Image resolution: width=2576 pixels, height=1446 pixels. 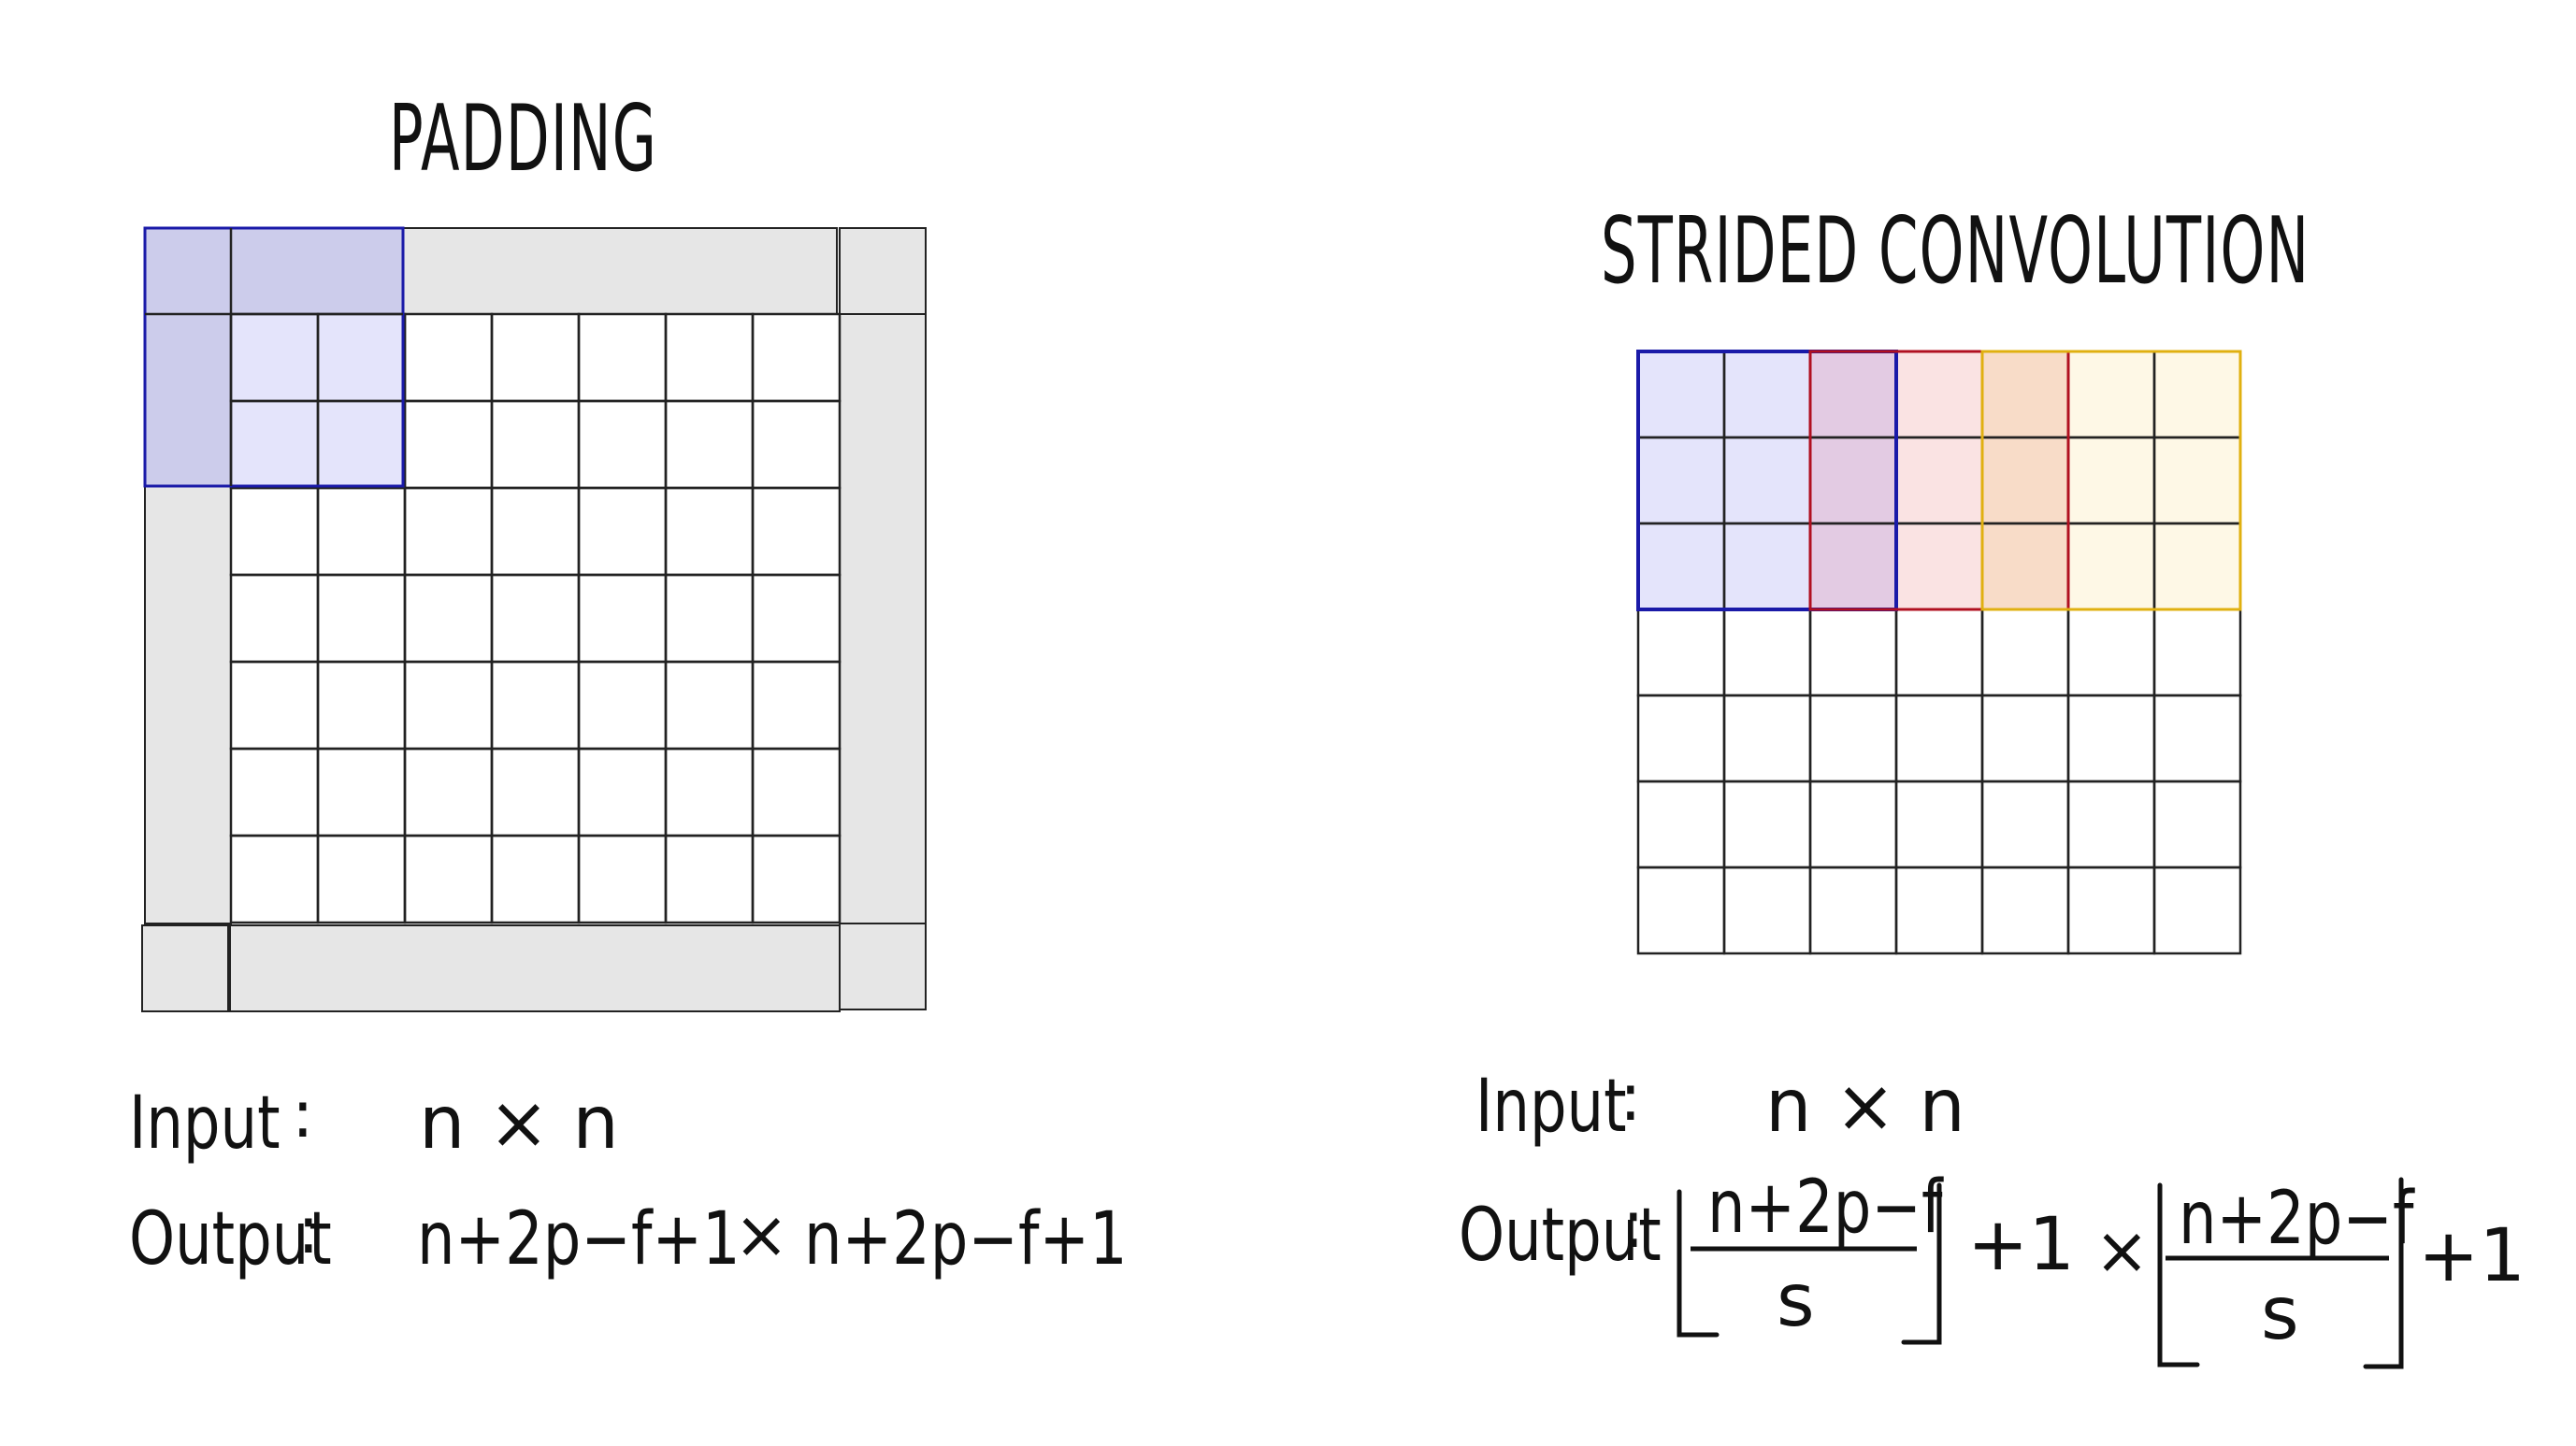 What do you see at coordinates (1922, 1263) in the screenshot?
I see `floor-1-right` at bounding box center [1922, 1263].